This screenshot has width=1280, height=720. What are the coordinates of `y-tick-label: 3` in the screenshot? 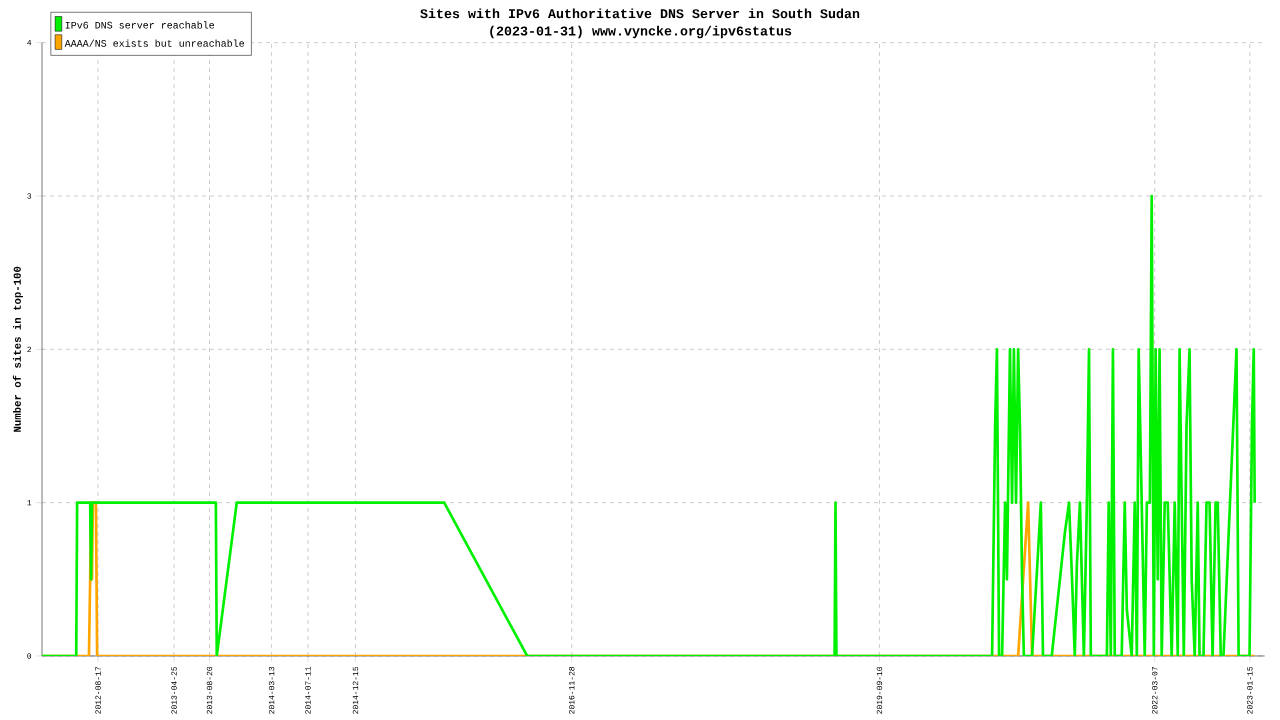 It's located at (29, 196).